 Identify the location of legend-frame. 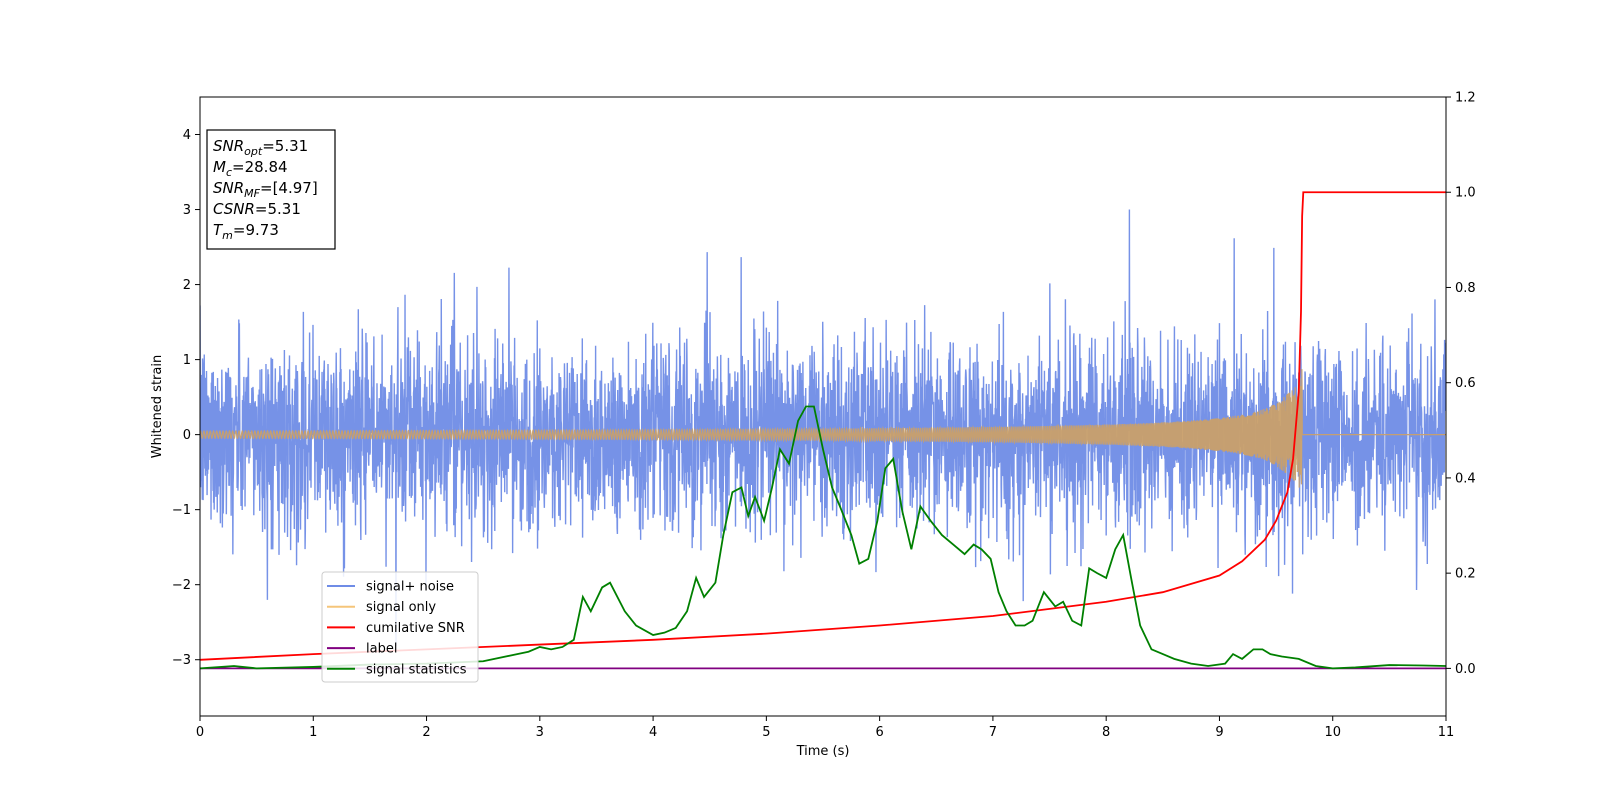
(400, 627).